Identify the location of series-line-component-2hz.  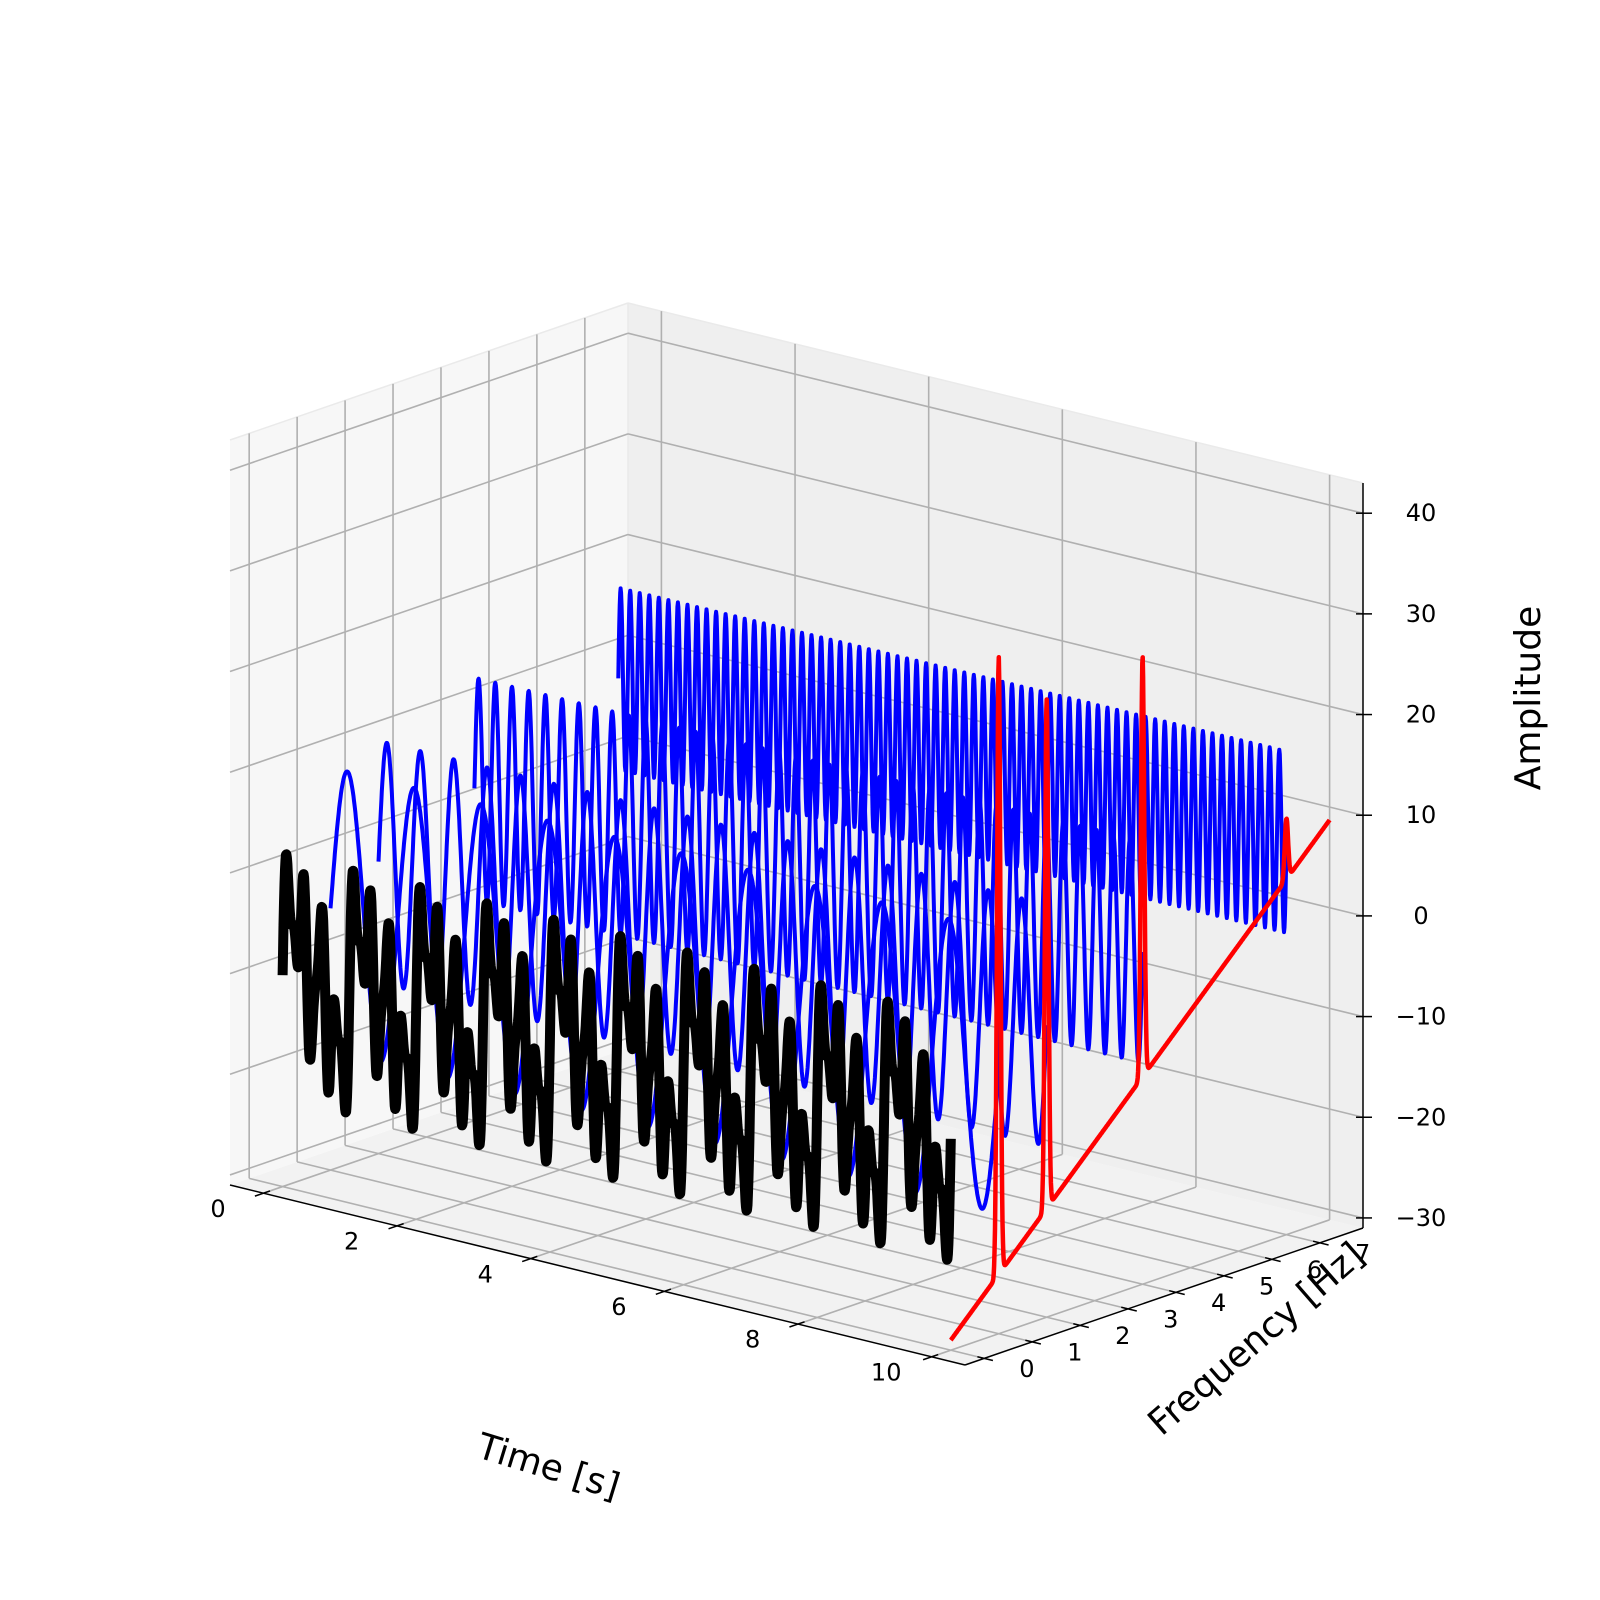
(712, 943).